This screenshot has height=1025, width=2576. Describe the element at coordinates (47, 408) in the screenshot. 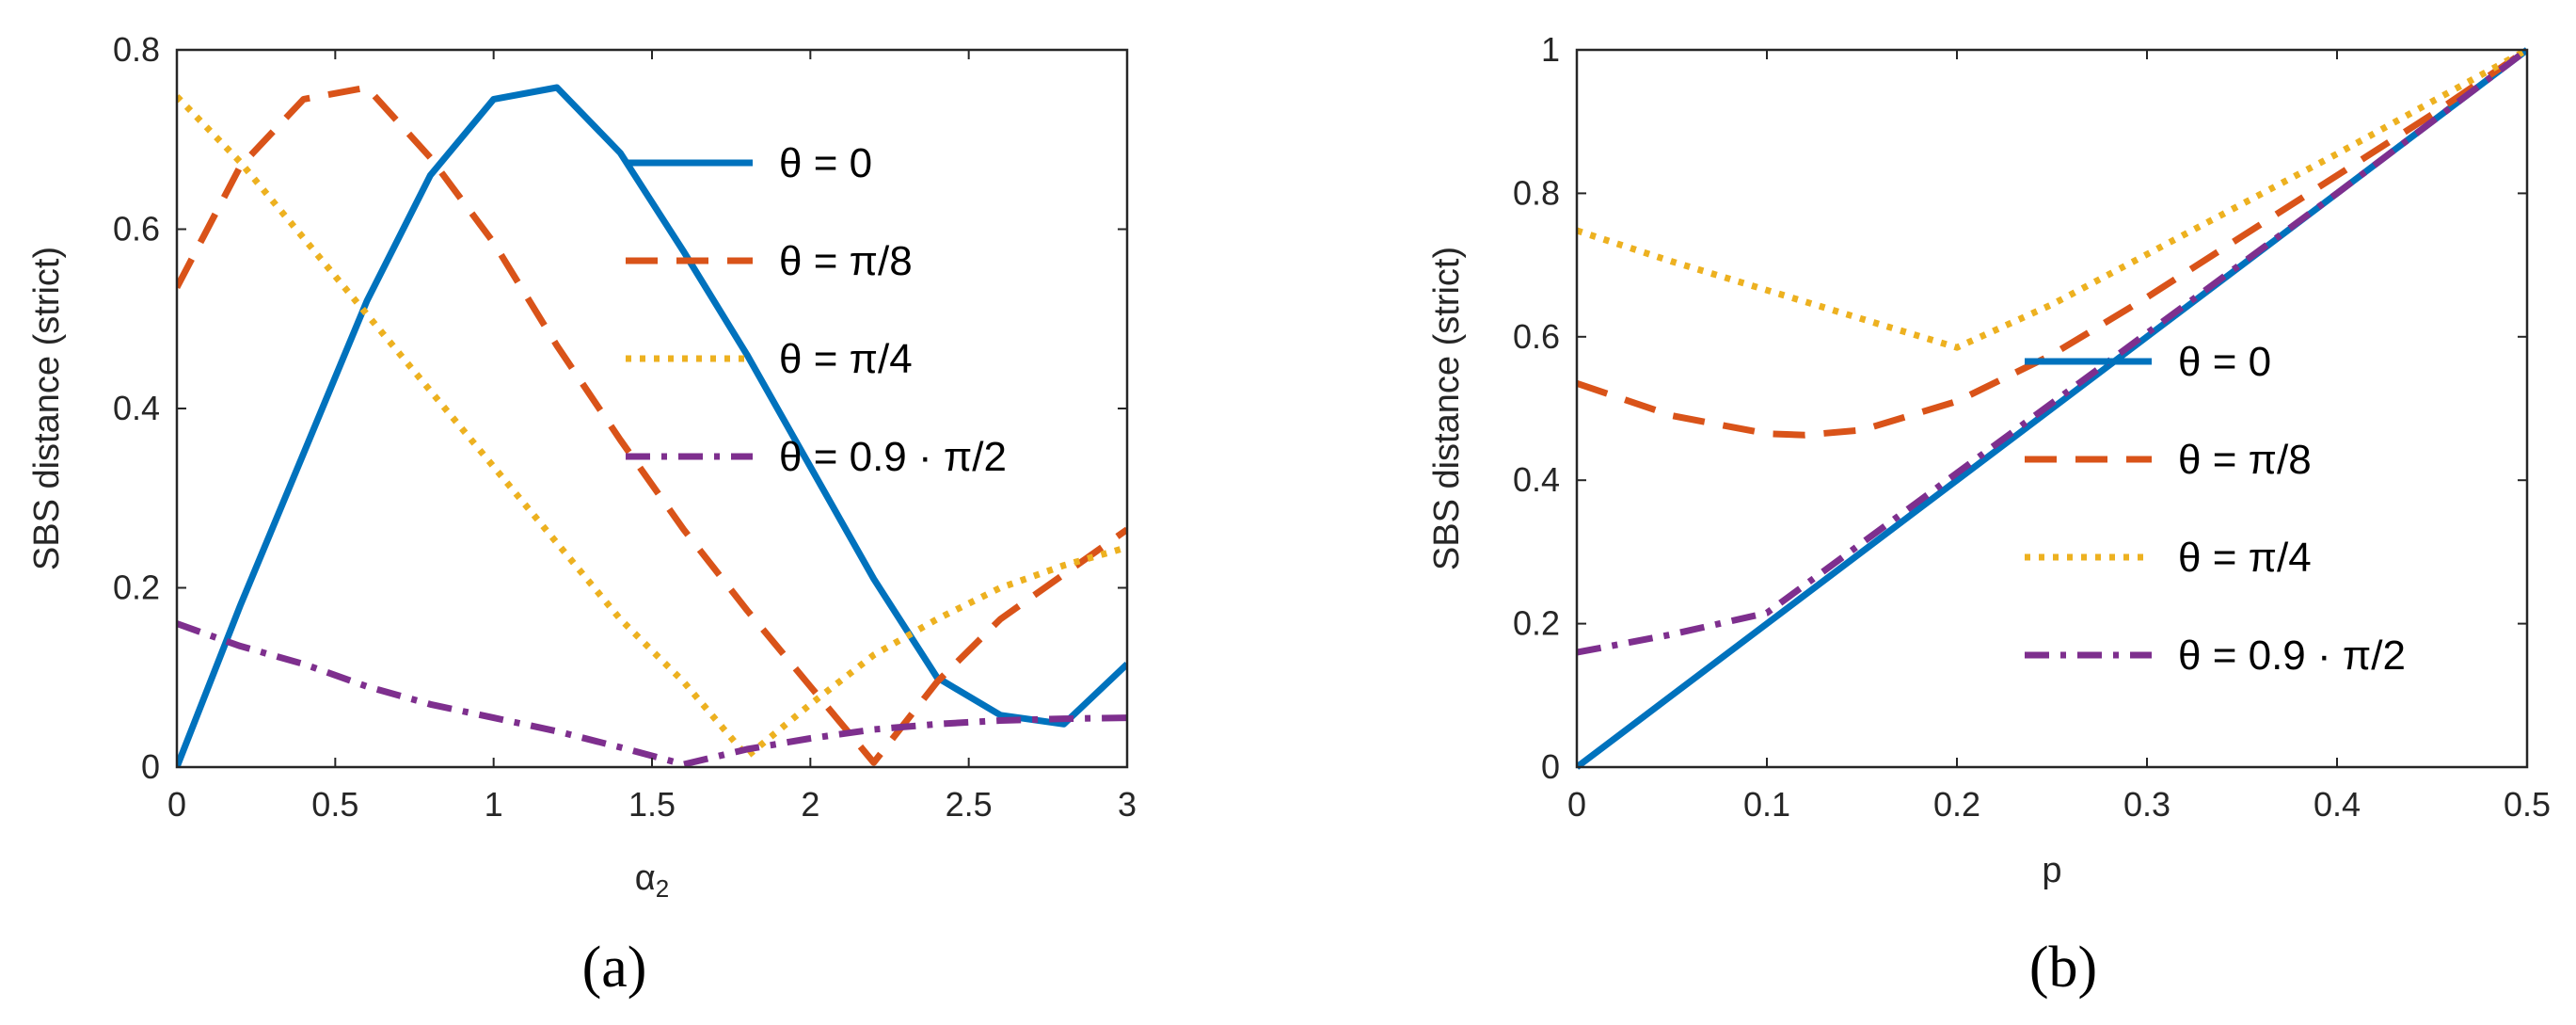

I see `chart-a-y-axis-label: SBS distance (strict)` at that location.